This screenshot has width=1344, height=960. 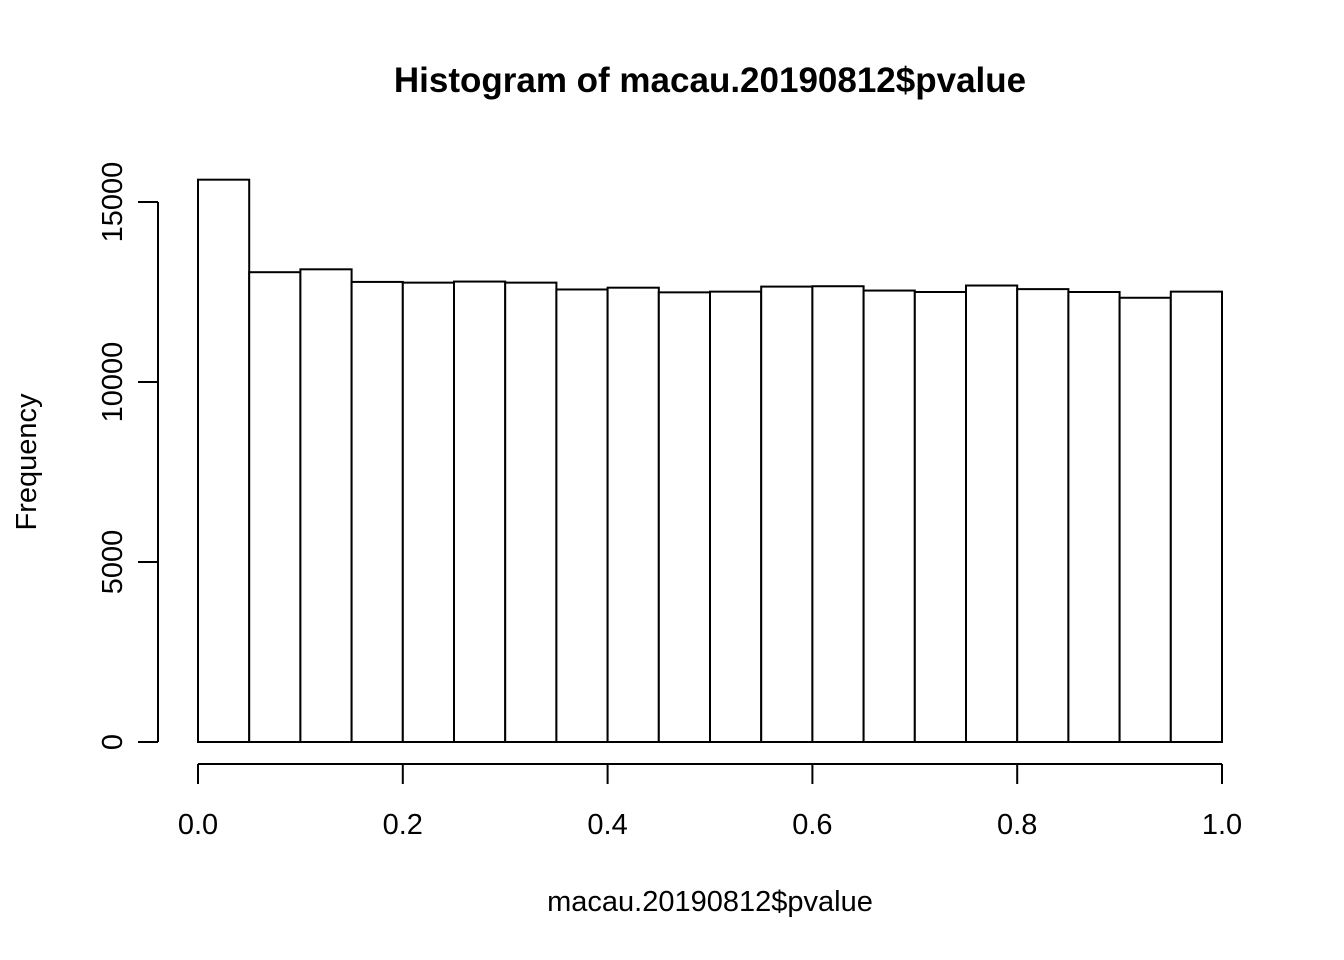 I want to click on y-tick-label-0: 0, so click(x=113, y=742).